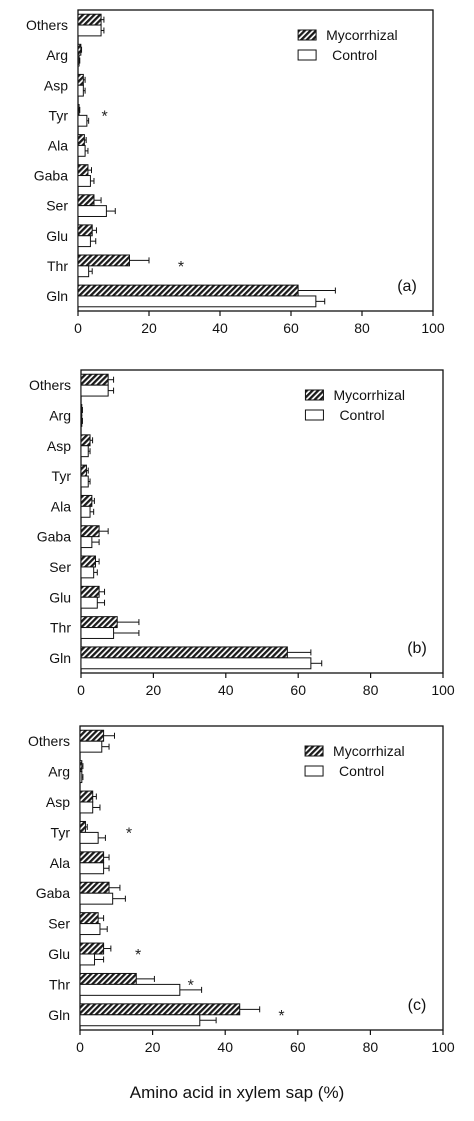 The width and height of the screenshot is (474, 1121). What do you see at coordinates (81, 690) in the screenshot?
I see `x-tick-label: 0` at bounding box center [81, 690].